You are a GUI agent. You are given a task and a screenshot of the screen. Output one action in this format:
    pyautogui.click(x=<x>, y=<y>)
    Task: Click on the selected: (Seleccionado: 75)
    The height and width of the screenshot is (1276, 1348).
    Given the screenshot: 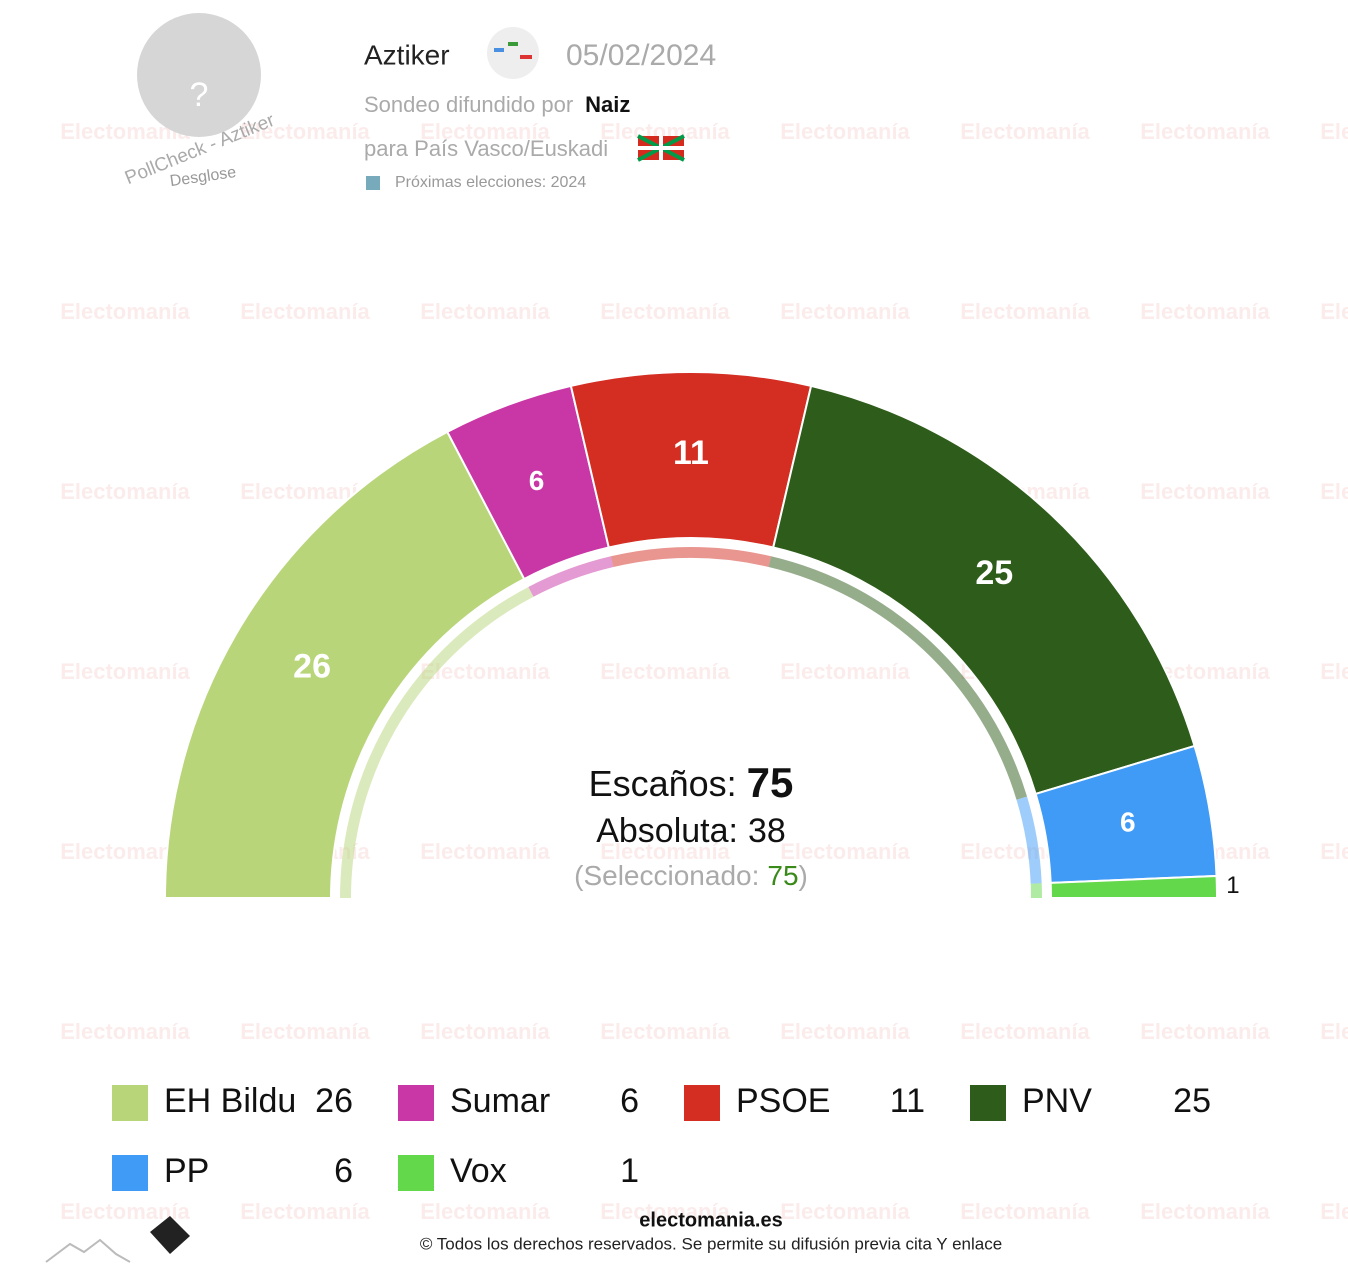 What is the action you would take?
    pyautogui.click(x=691, y=875)
    